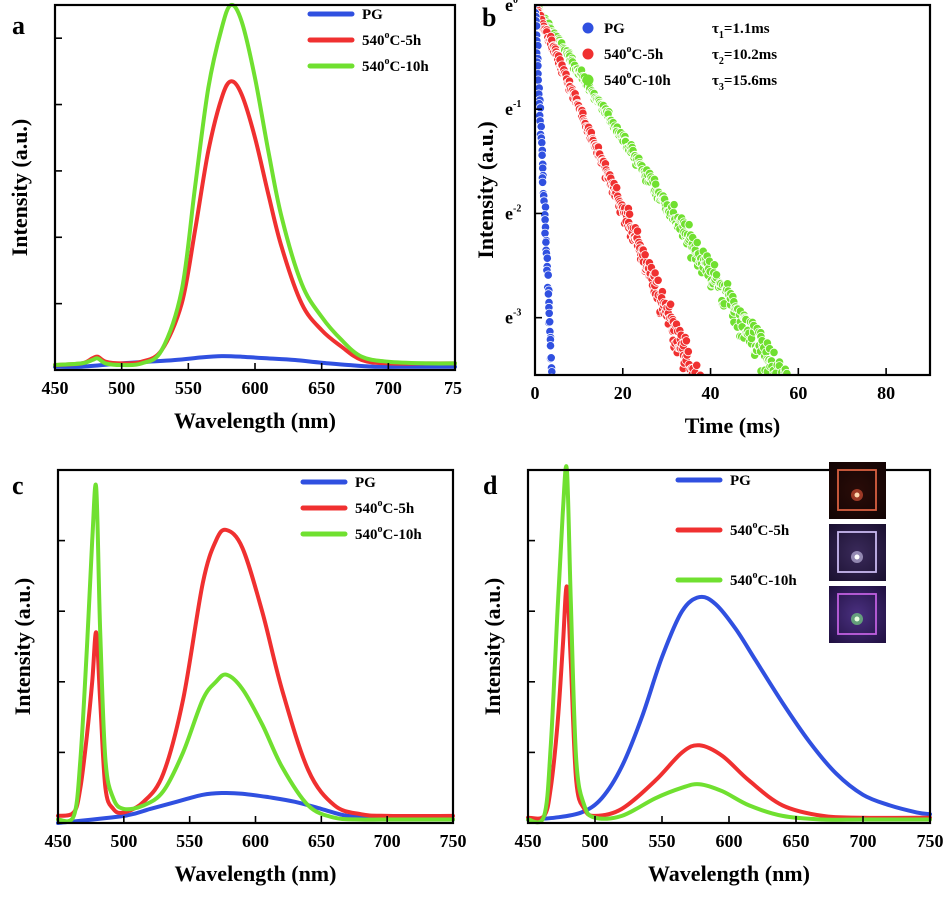 The image size is (946, 899). I want to click on legend-label: 540oC-10h, so click(388, 533).